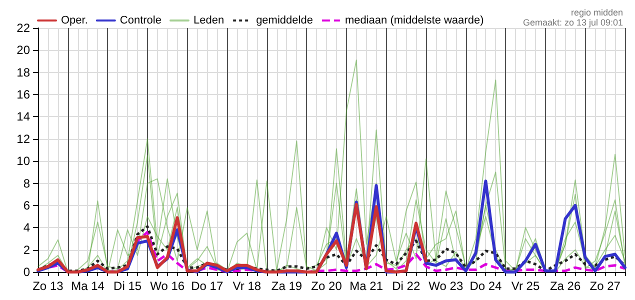 Image resolution: width=635 pixels, height=300 pixels. Describe the element at coordinates (26, 272) in the screenshot. I see `y-tick-label: 0` at that location.